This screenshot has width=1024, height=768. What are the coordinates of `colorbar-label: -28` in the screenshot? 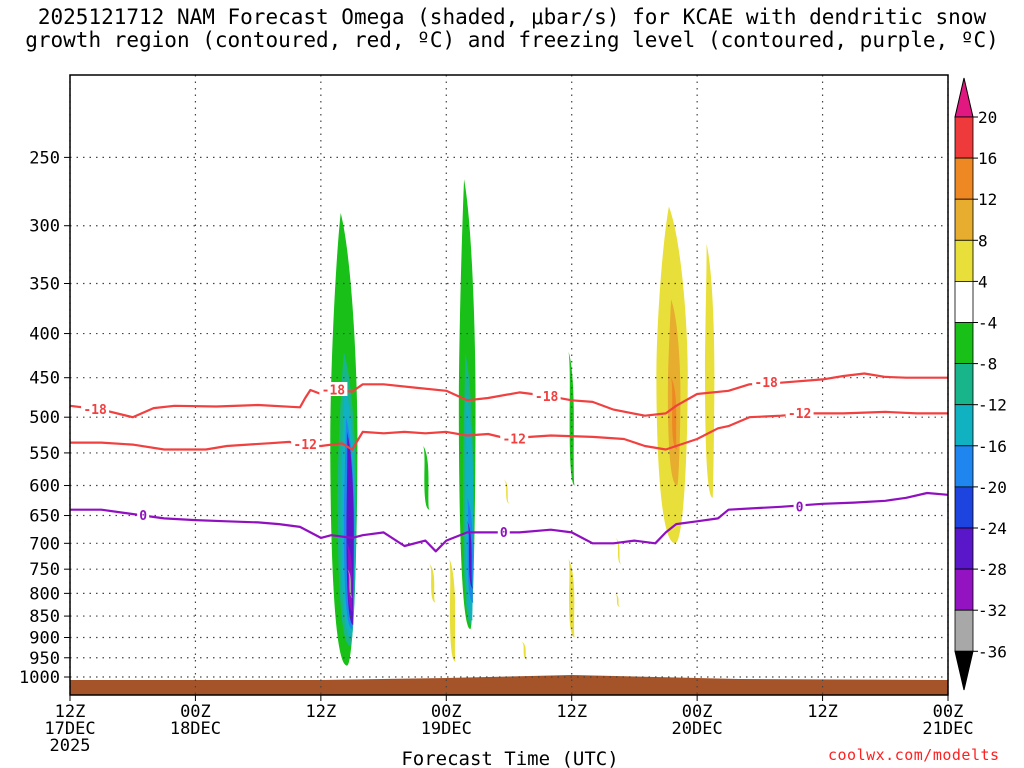 It's located at (992, 569).